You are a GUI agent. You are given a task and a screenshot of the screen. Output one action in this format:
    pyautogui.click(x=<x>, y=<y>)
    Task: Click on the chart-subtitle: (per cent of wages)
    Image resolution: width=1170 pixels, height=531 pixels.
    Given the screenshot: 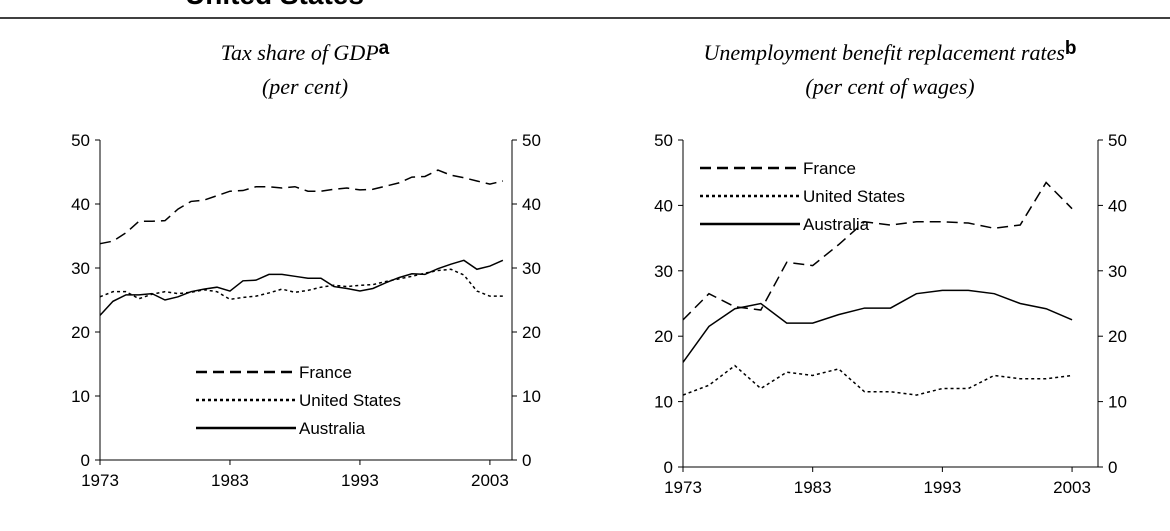 What is the action you would take?
    pyautogui.click(x=889, y=86)
    